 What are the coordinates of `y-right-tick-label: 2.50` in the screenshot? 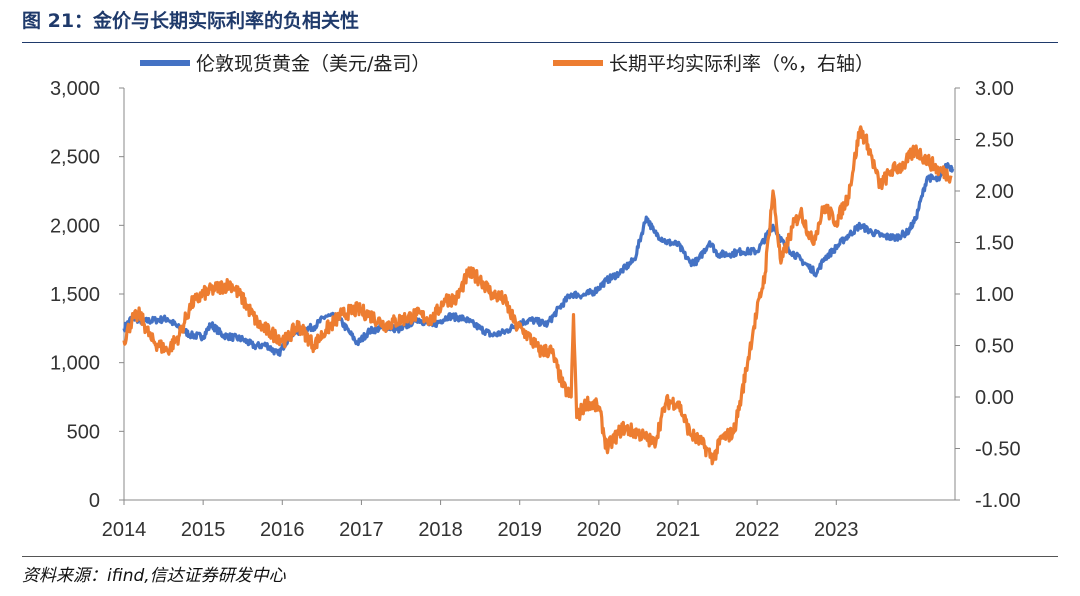 It's located at (994, 141).